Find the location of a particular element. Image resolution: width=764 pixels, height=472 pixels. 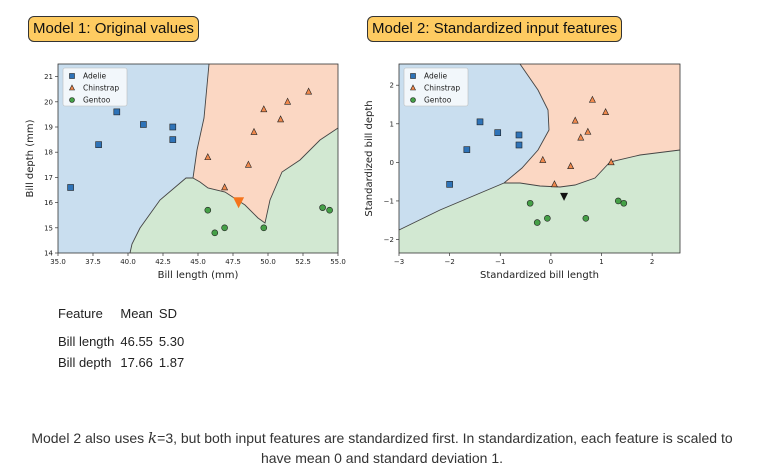

x-tick-label: 45.0 is located at coordinates (198, 262).